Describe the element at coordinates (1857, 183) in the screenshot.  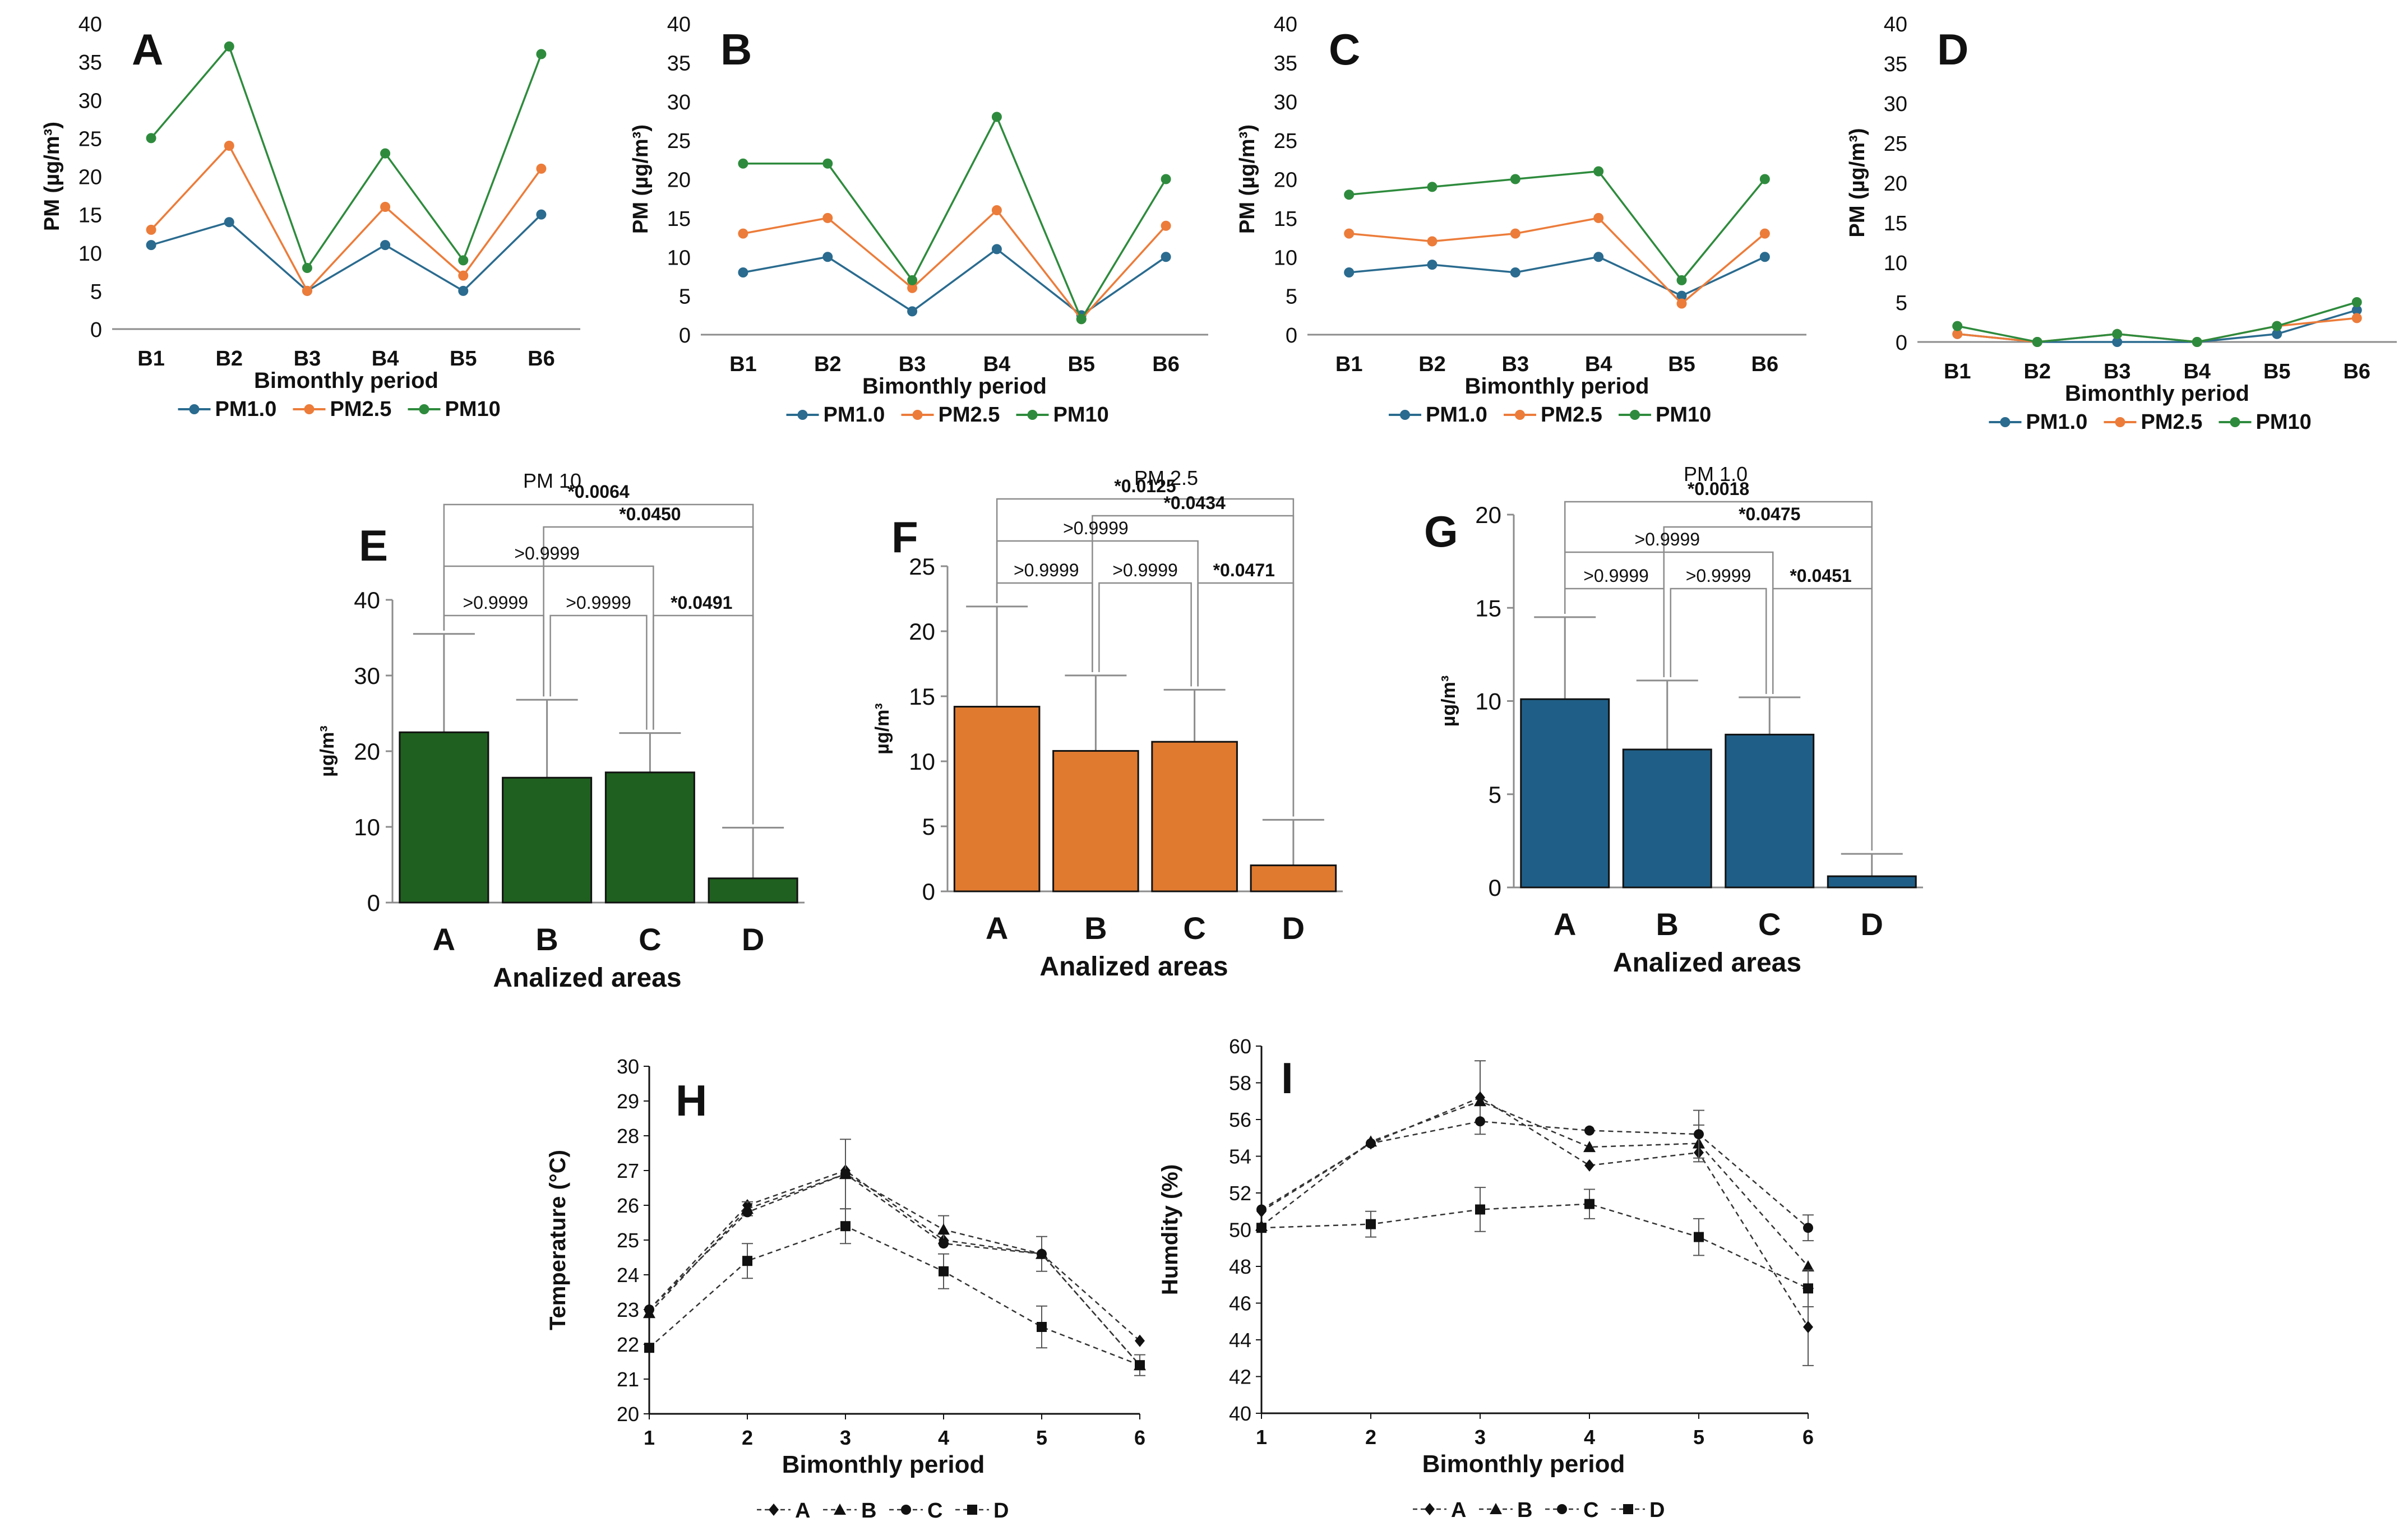
I see `y-axis-label: PM (µg/m³)` at that location.